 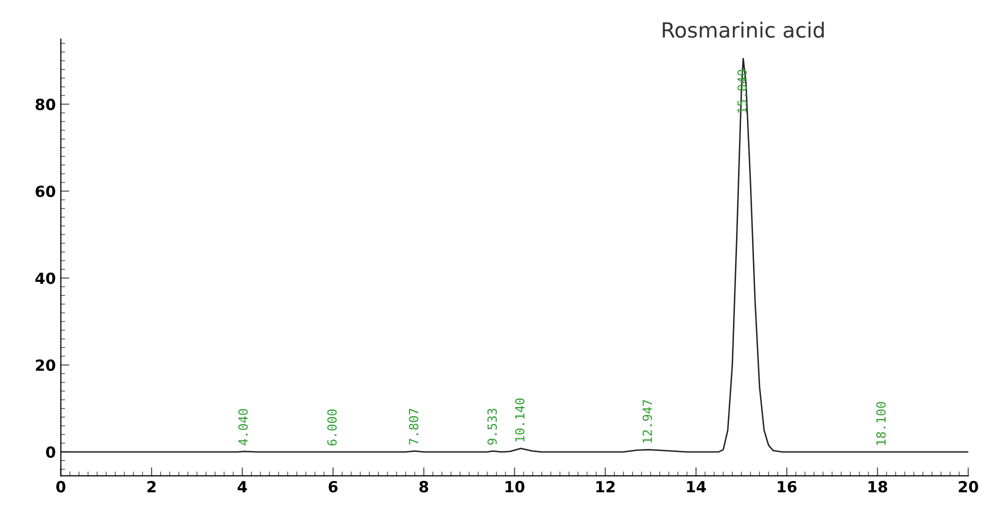 What do you see at coordinates (787, 486) in the screenshot?
I see `x-tick-label: 16` at bounding box center [787, 486].